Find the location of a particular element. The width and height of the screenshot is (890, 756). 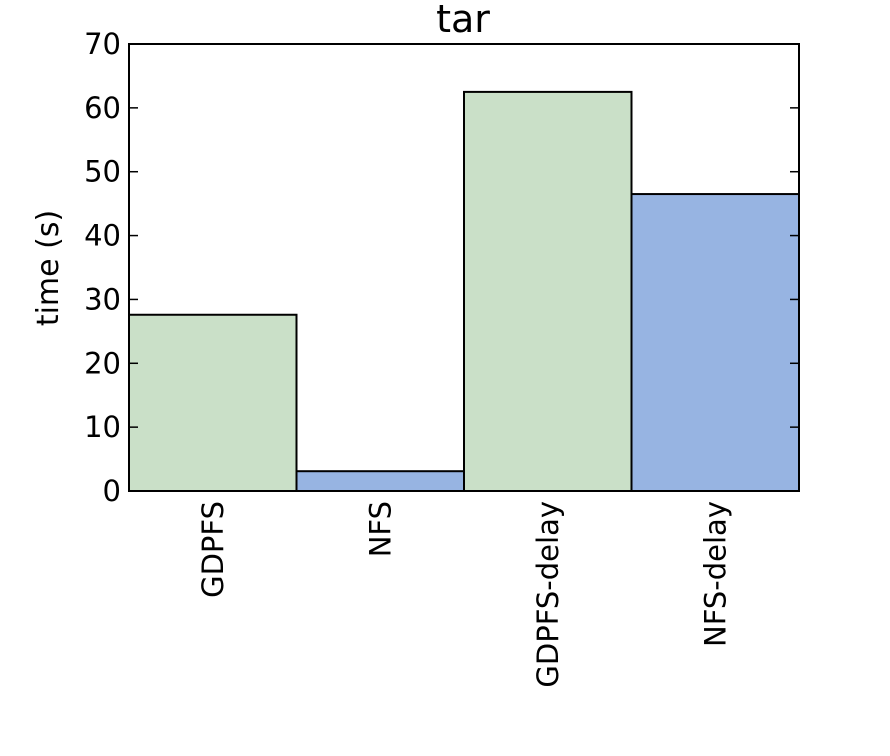

x-tick-label-nfs-delay: NFS-delay is located at coordinates (715, 574).